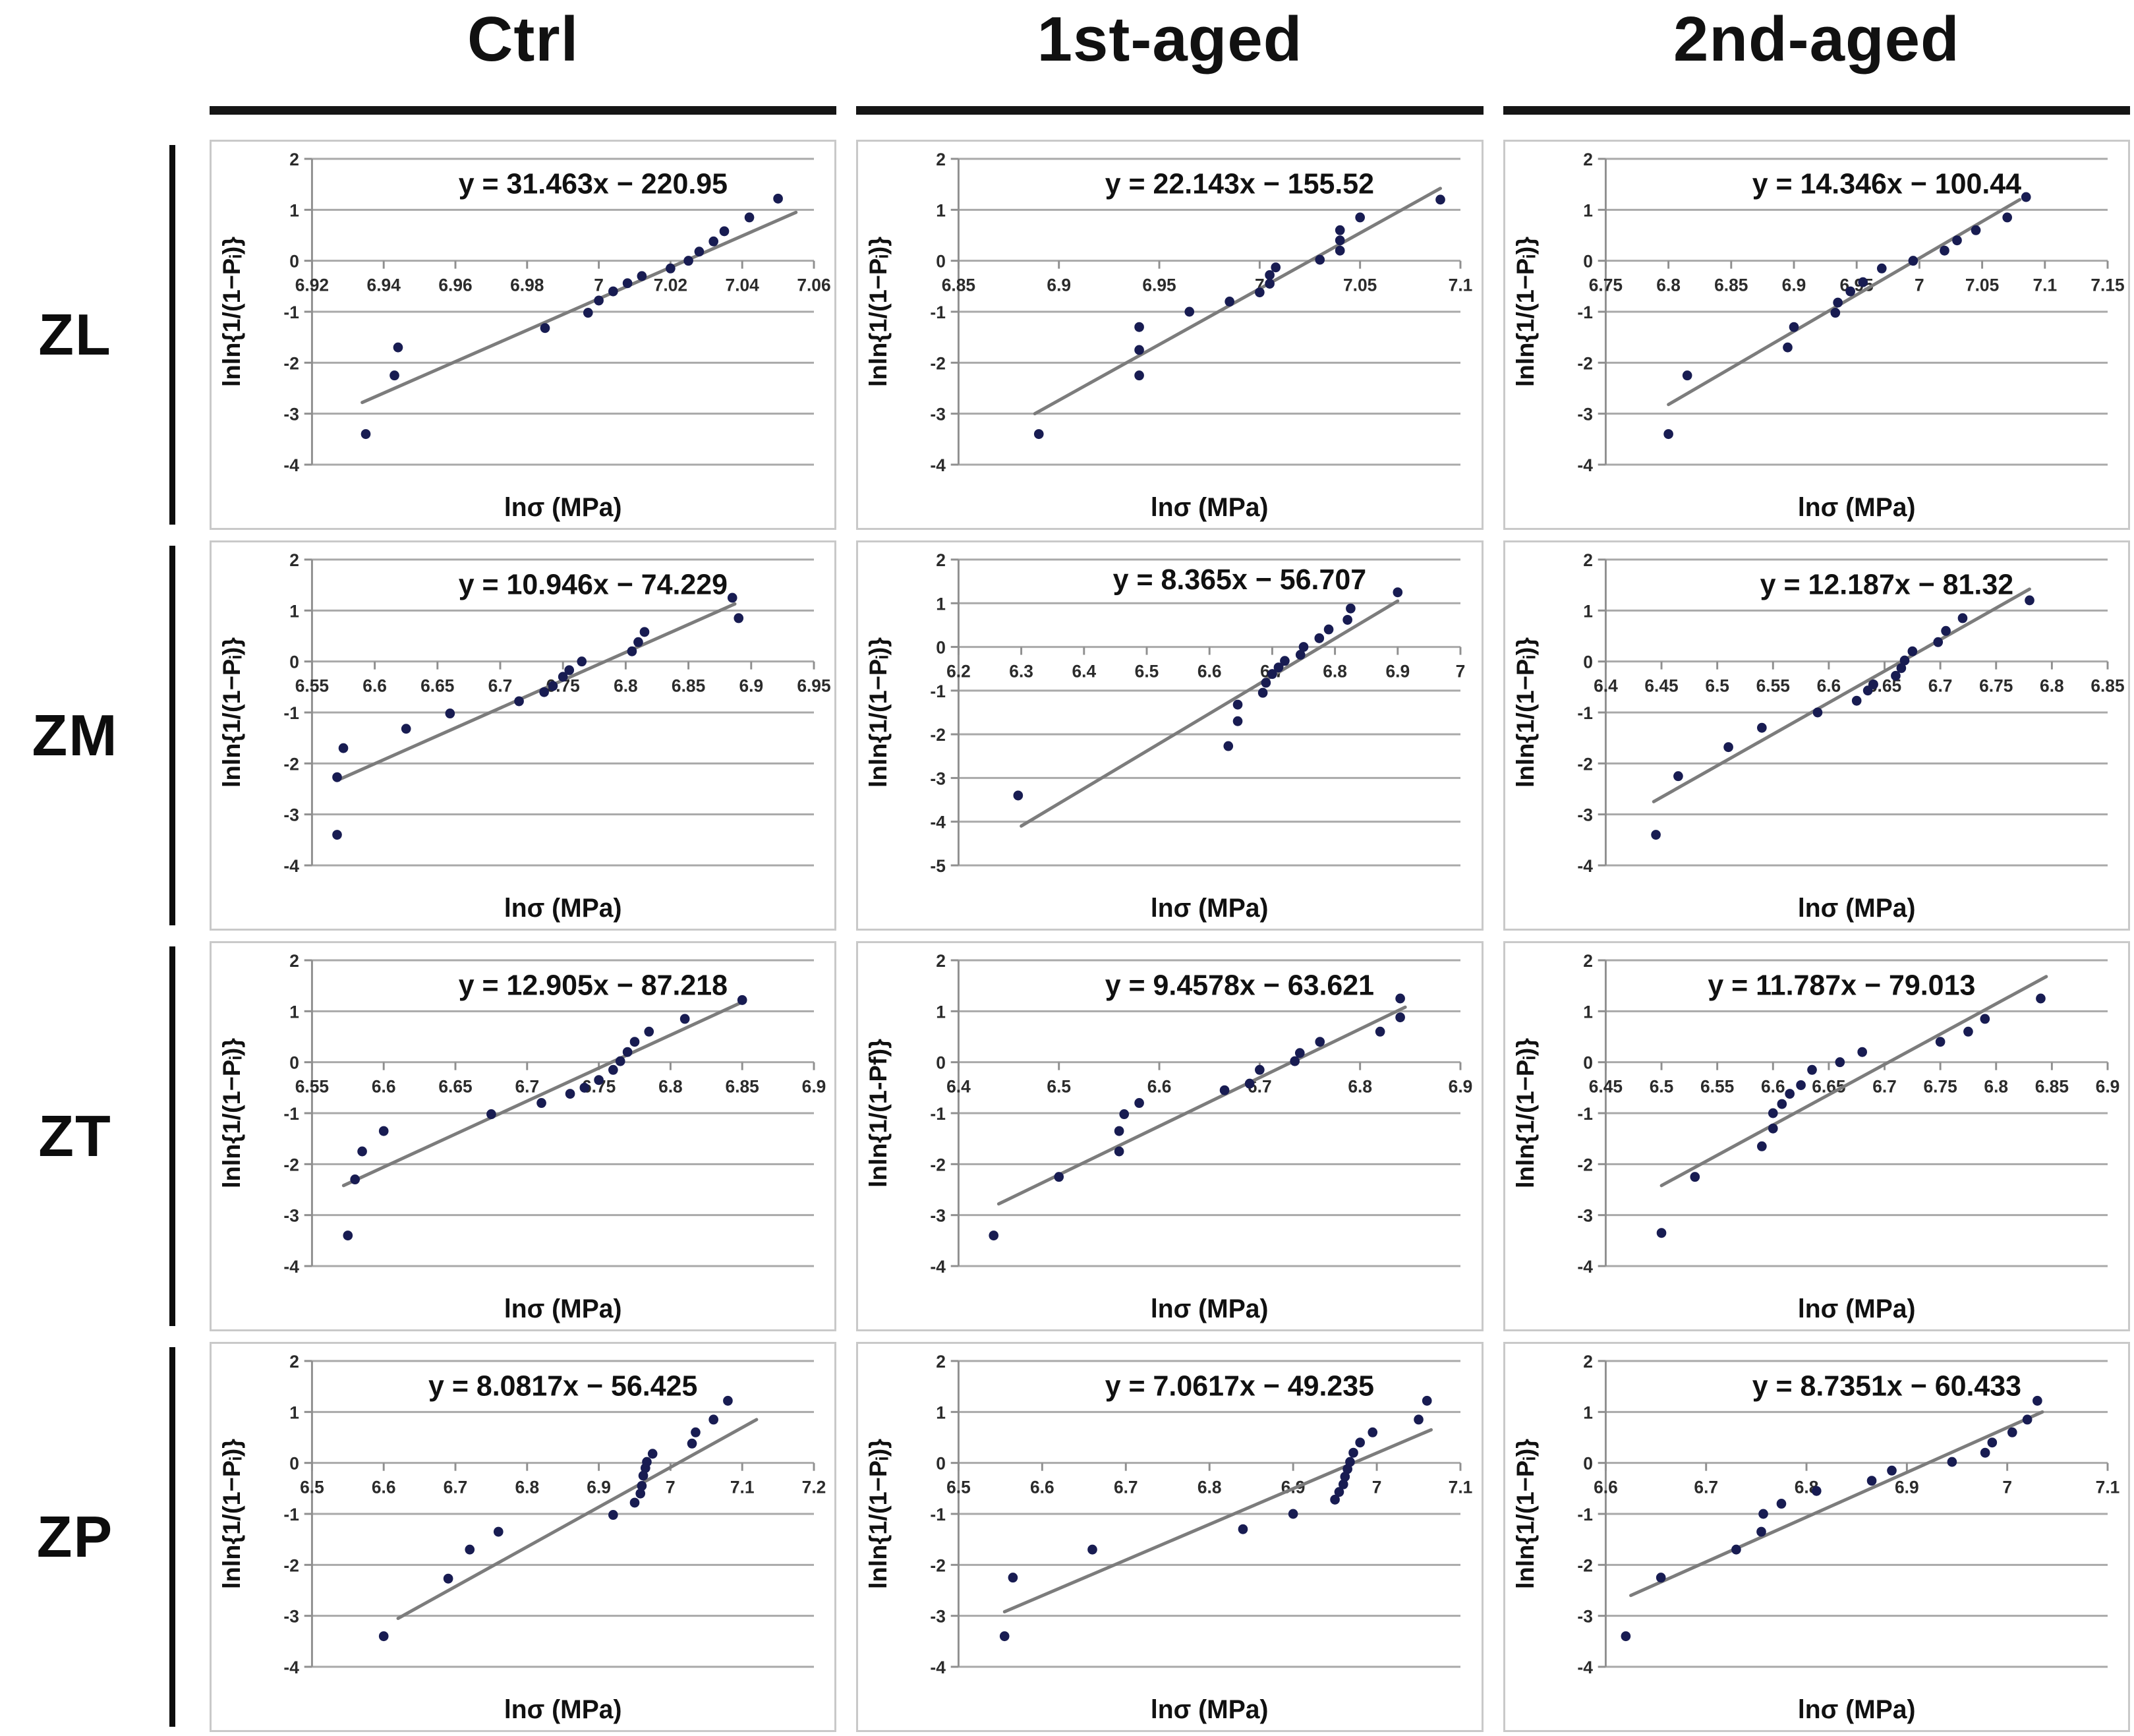 This screenshot has width=2134, height=1736. What do you see at coordinates (1170, 39) in the screenshot?
I see `column-header-label: 1st-aged` at bounding box center [1170, 39].